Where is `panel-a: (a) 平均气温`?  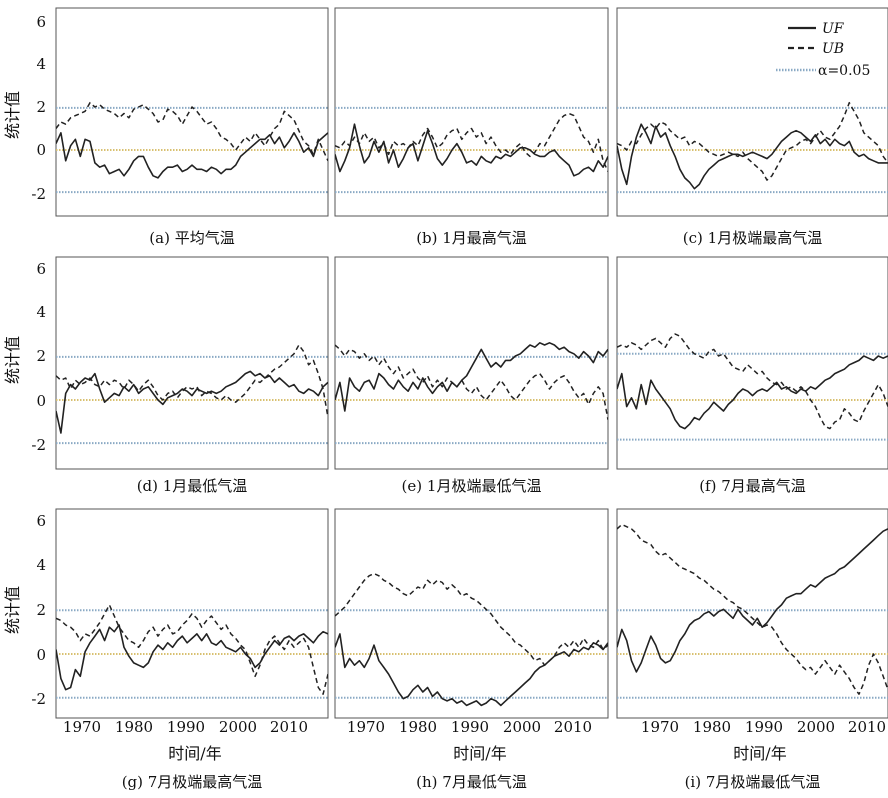 panel-a: (a) 平均气温 is located at coordinates (192, 127).